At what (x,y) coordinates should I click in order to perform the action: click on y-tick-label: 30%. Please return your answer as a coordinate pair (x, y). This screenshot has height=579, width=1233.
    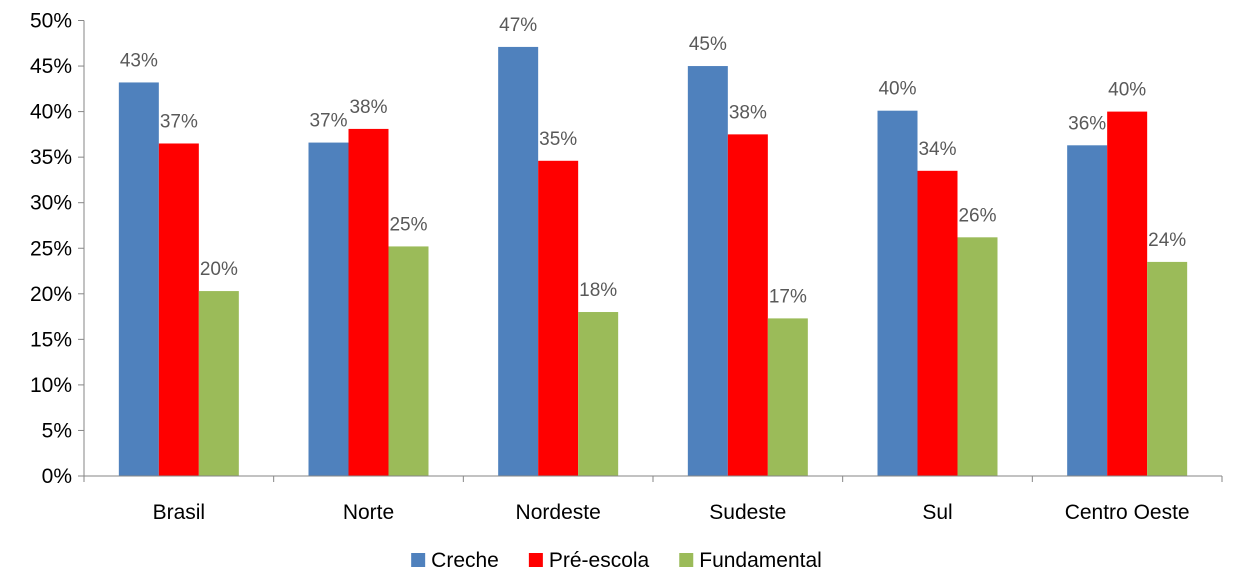
    Looking at the image, I should click on (51, 203).